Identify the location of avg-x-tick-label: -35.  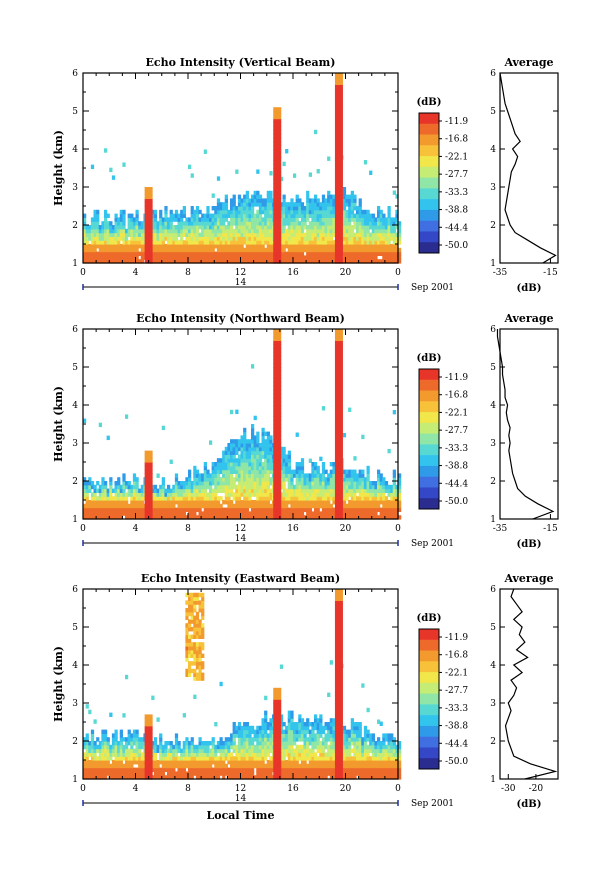
(500, 273).